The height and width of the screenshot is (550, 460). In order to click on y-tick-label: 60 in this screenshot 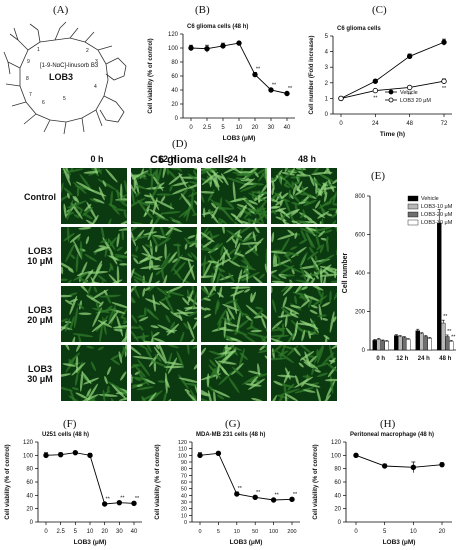, I will do `click(174, 77)`.